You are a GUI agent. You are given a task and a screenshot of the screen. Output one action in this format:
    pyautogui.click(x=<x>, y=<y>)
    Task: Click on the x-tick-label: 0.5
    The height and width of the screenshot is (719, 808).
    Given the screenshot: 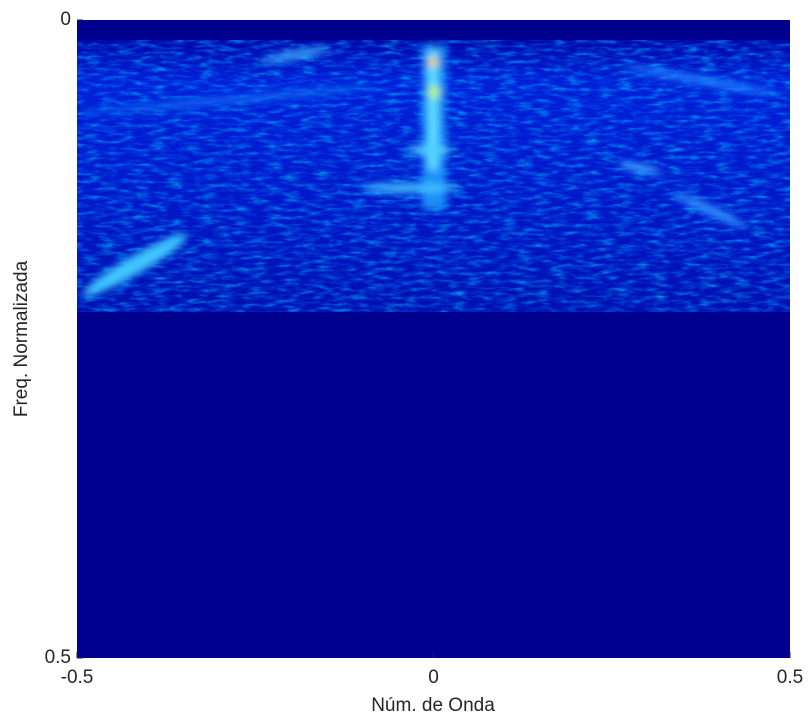 What is the action you would take?
    pyautogui.click(x=790, y=677)
    